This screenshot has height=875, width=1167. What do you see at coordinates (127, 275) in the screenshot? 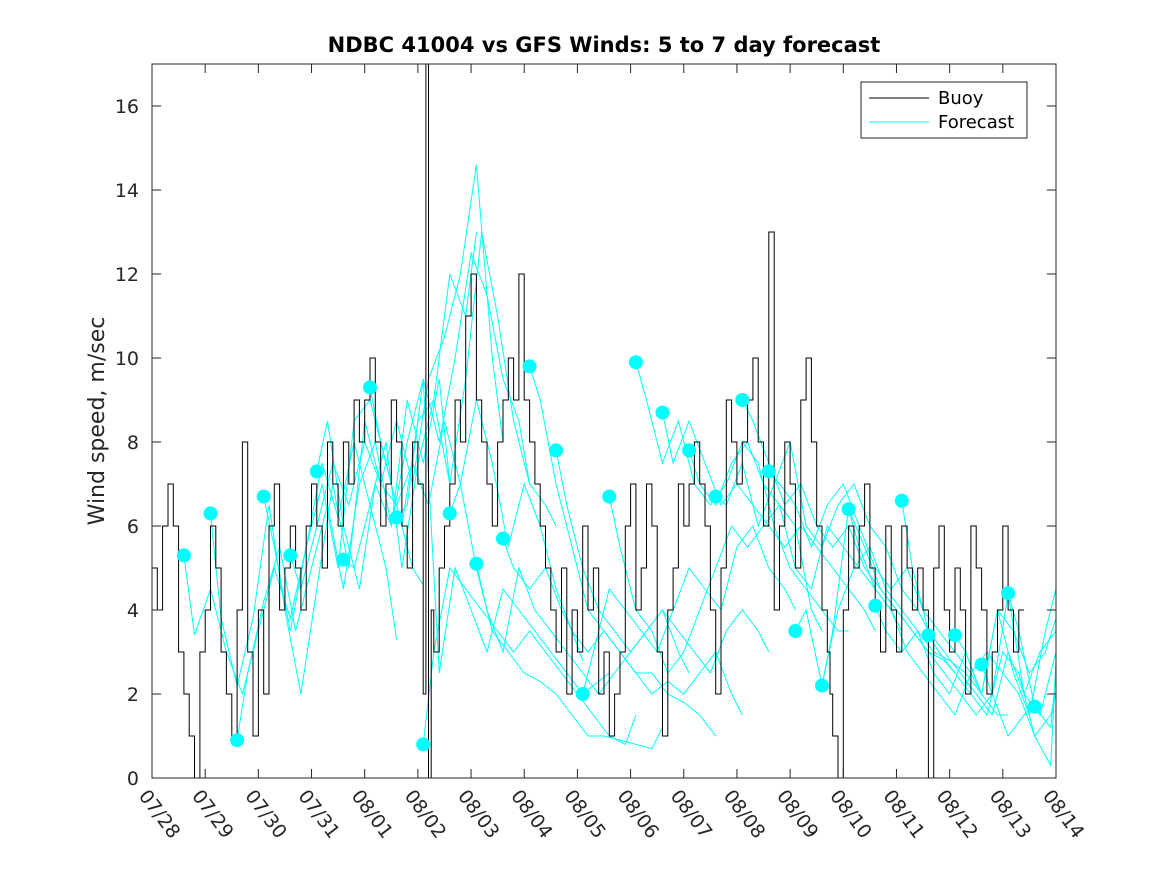
I see `y-tick-label-6: 12` at bounding box center [127, 275].